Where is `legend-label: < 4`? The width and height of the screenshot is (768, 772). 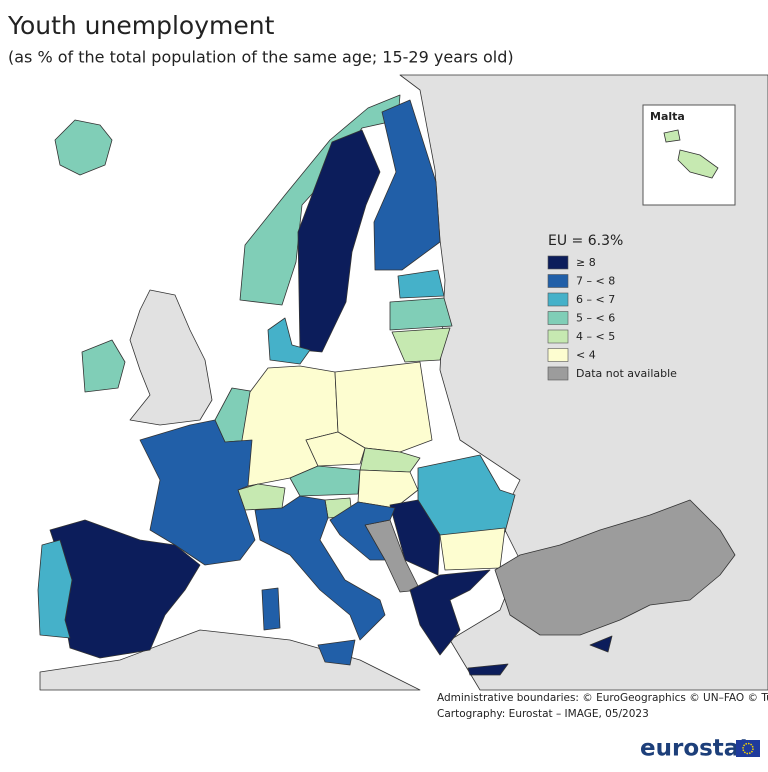 legend-label: < 4 is located at coordinates (586, 355).